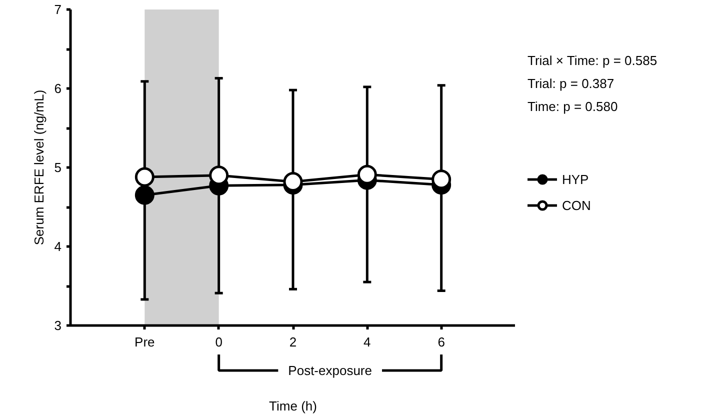 This screenshot has width=709, height=416. What do you see at coordinates (58, 325) in the screenshot?
I see `y-tick-label: 3` at bounding box center [58, 325].